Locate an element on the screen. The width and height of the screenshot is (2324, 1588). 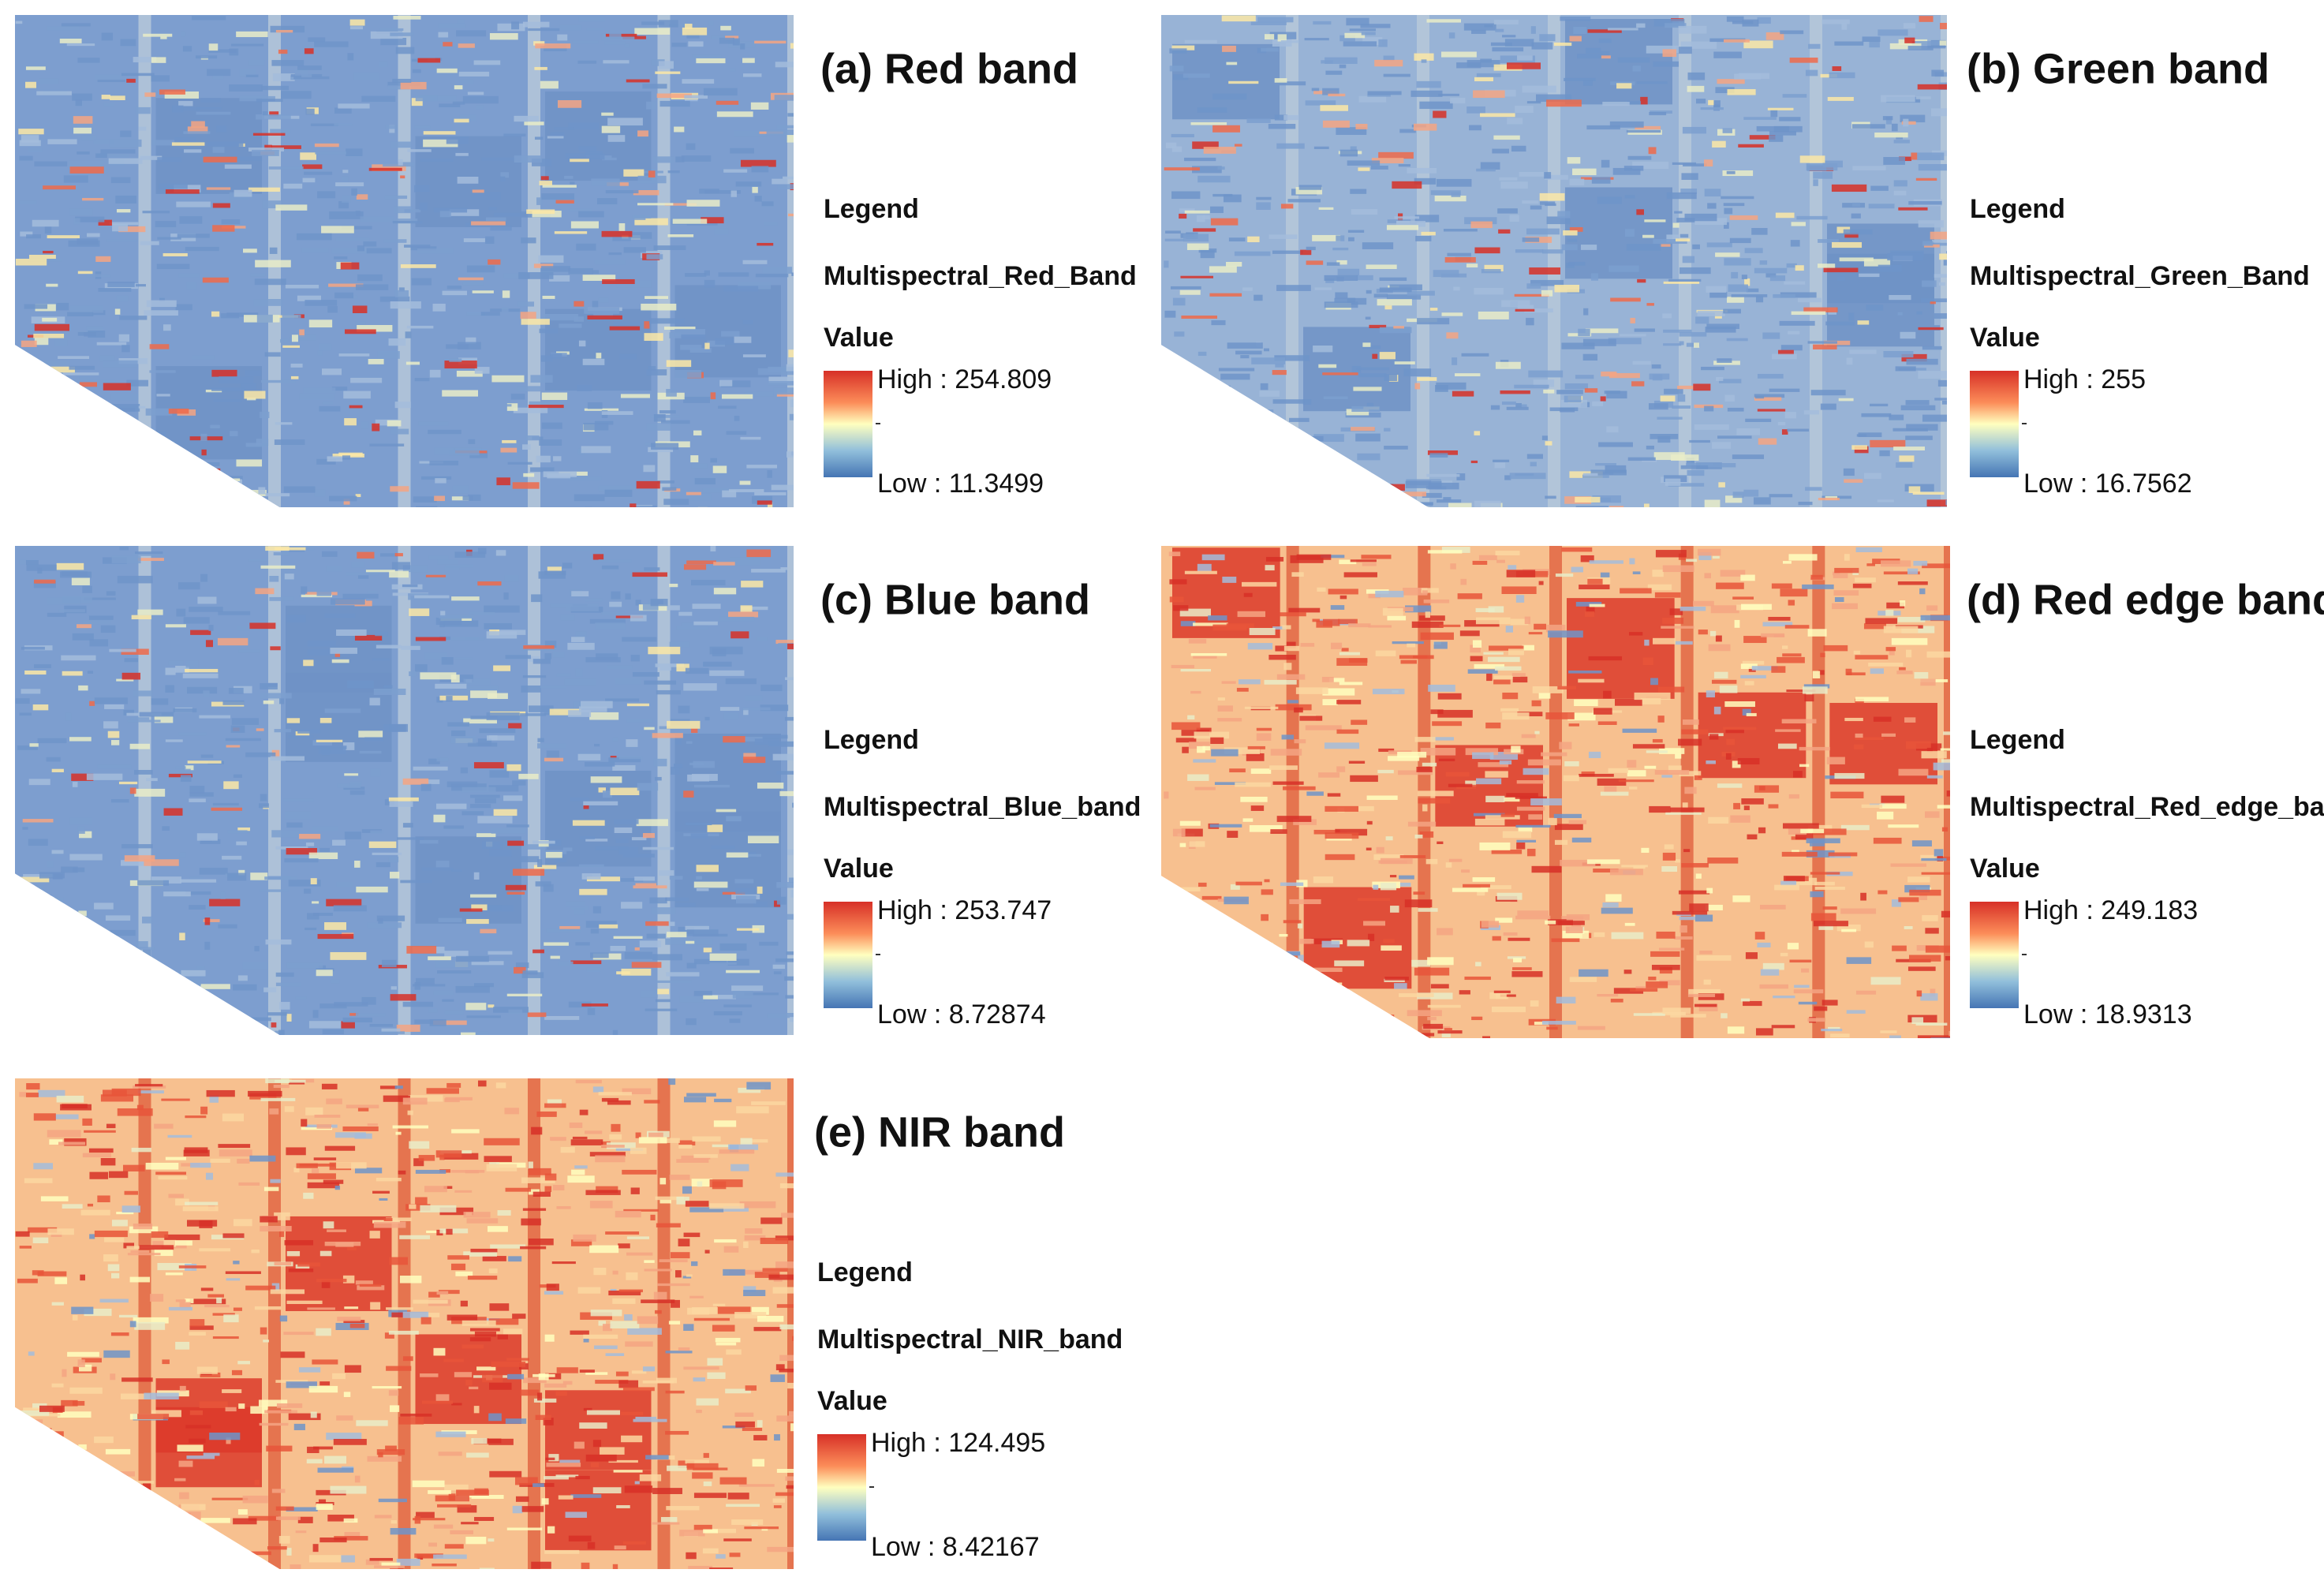
low-label: Low : 11.3499 is located at coordinates (961, 484).